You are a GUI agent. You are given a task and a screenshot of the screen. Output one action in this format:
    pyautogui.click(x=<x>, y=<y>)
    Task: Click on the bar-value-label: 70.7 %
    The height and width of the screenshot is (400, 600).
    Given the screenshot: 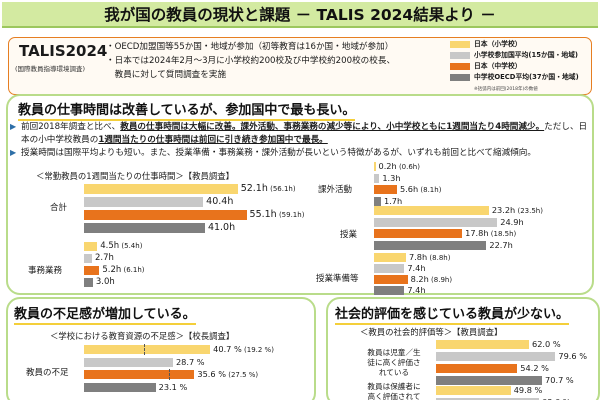 What is the action you would take?
    pyautogui.click(x=559, y=380)
    